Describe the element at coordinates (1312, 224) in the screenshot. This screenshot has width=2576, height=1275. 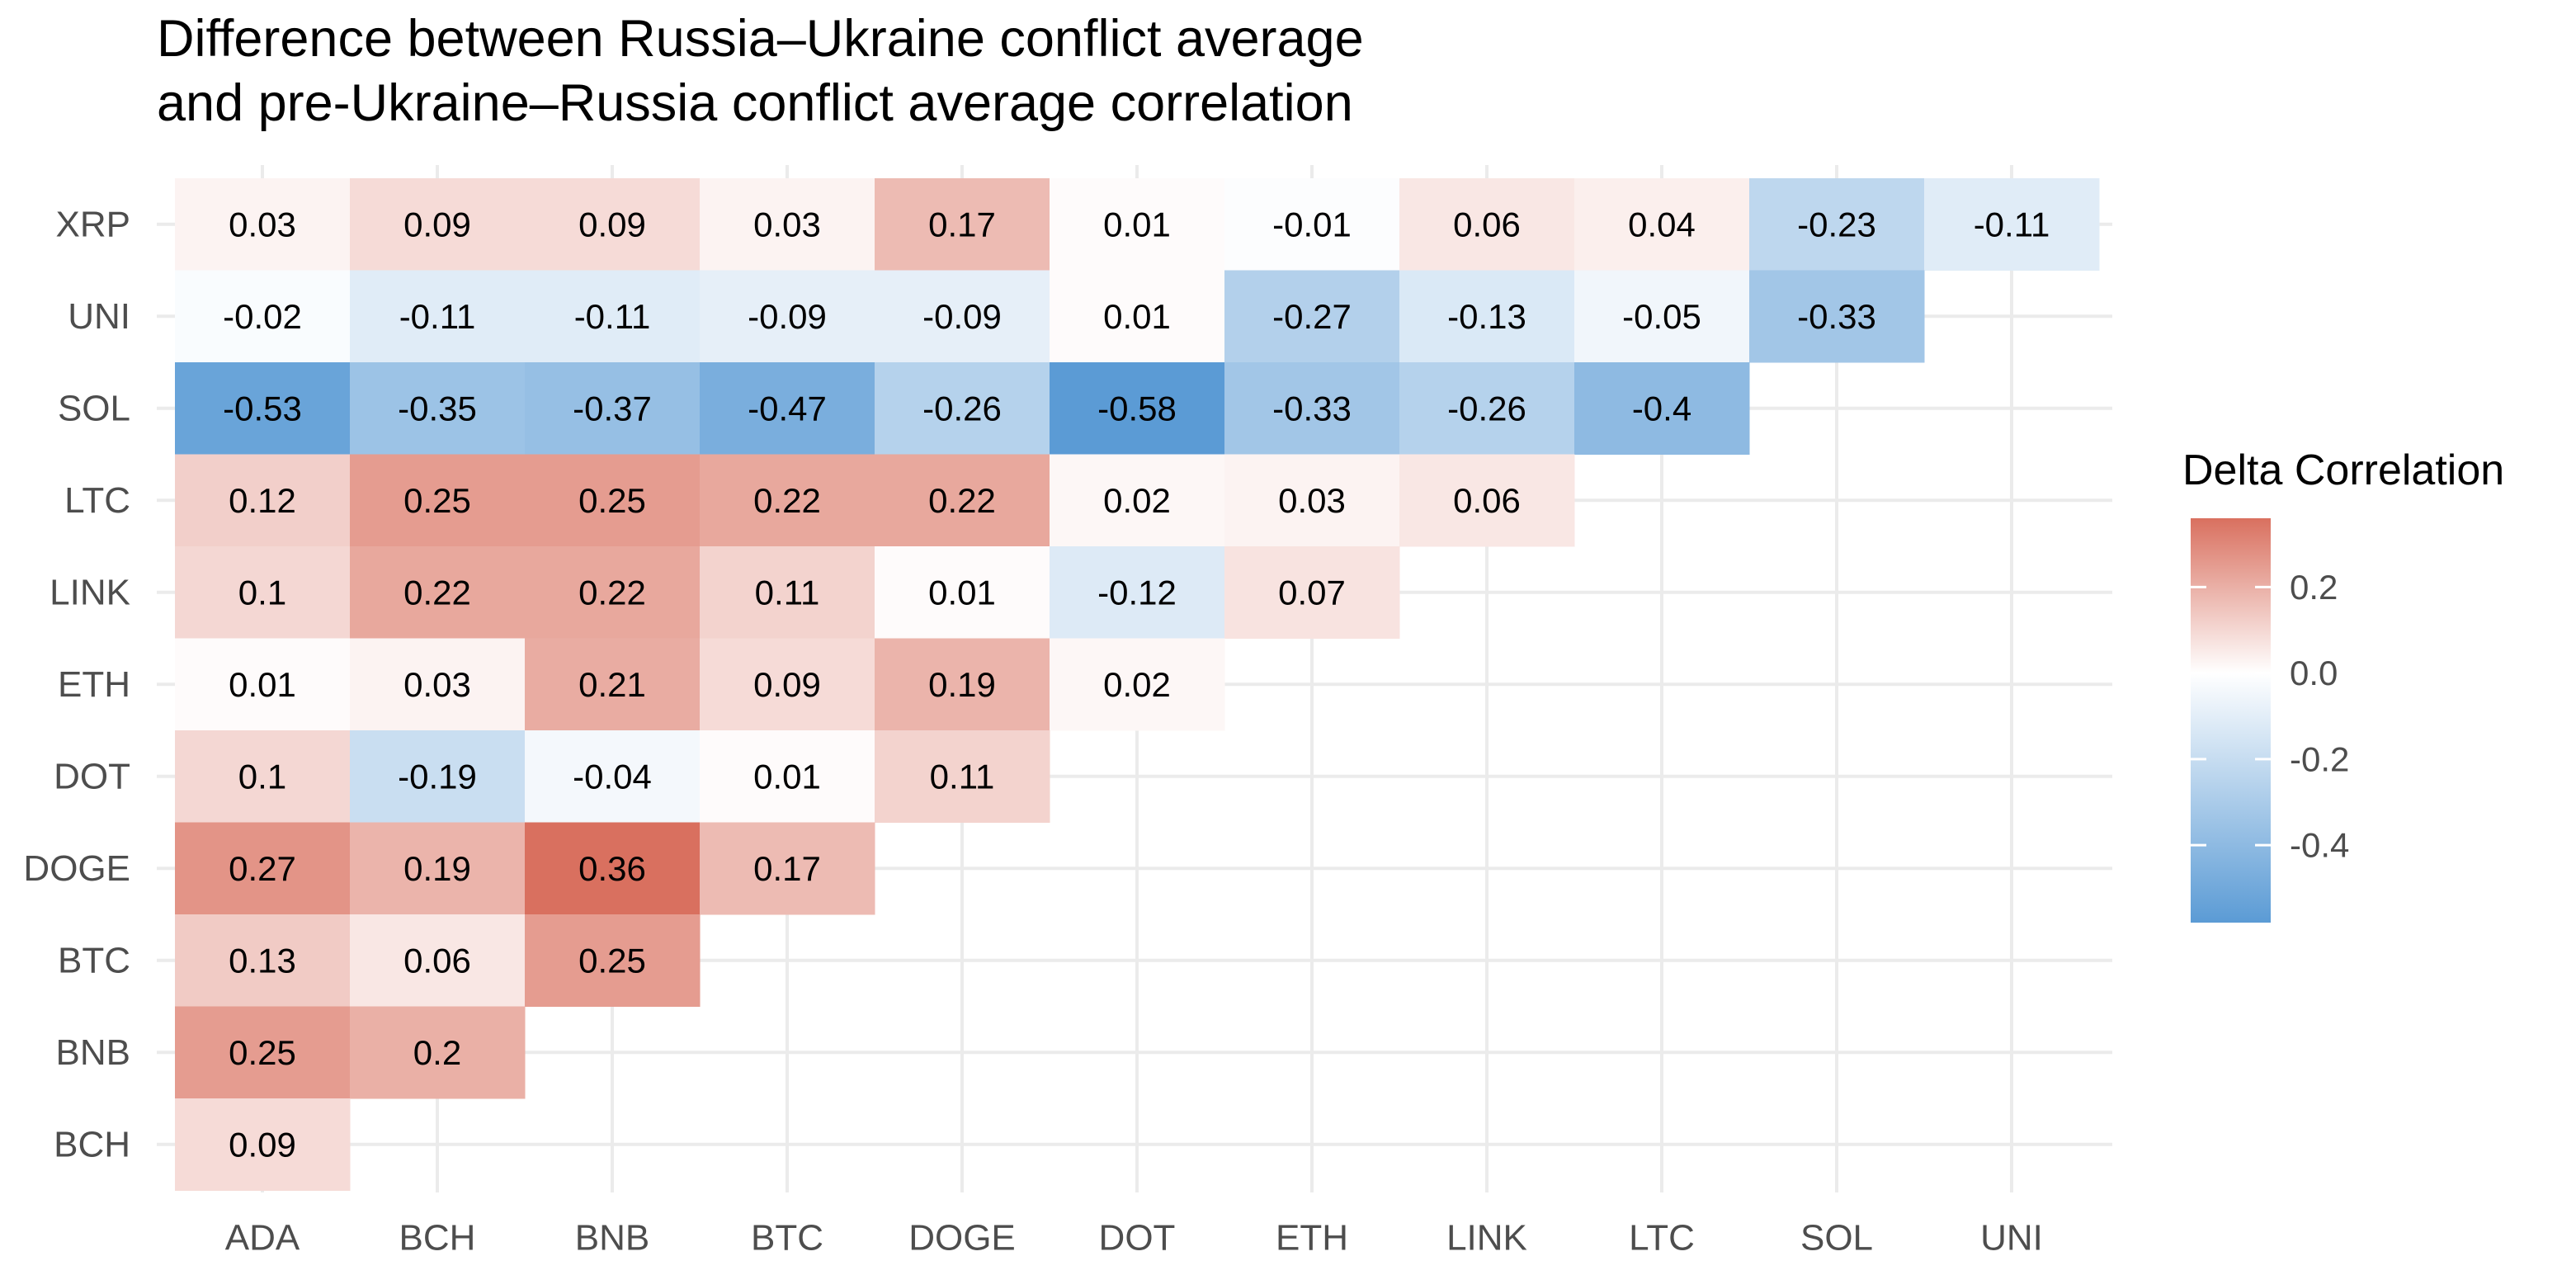
I see `heatmap-cell-eth-xrp` at that location.